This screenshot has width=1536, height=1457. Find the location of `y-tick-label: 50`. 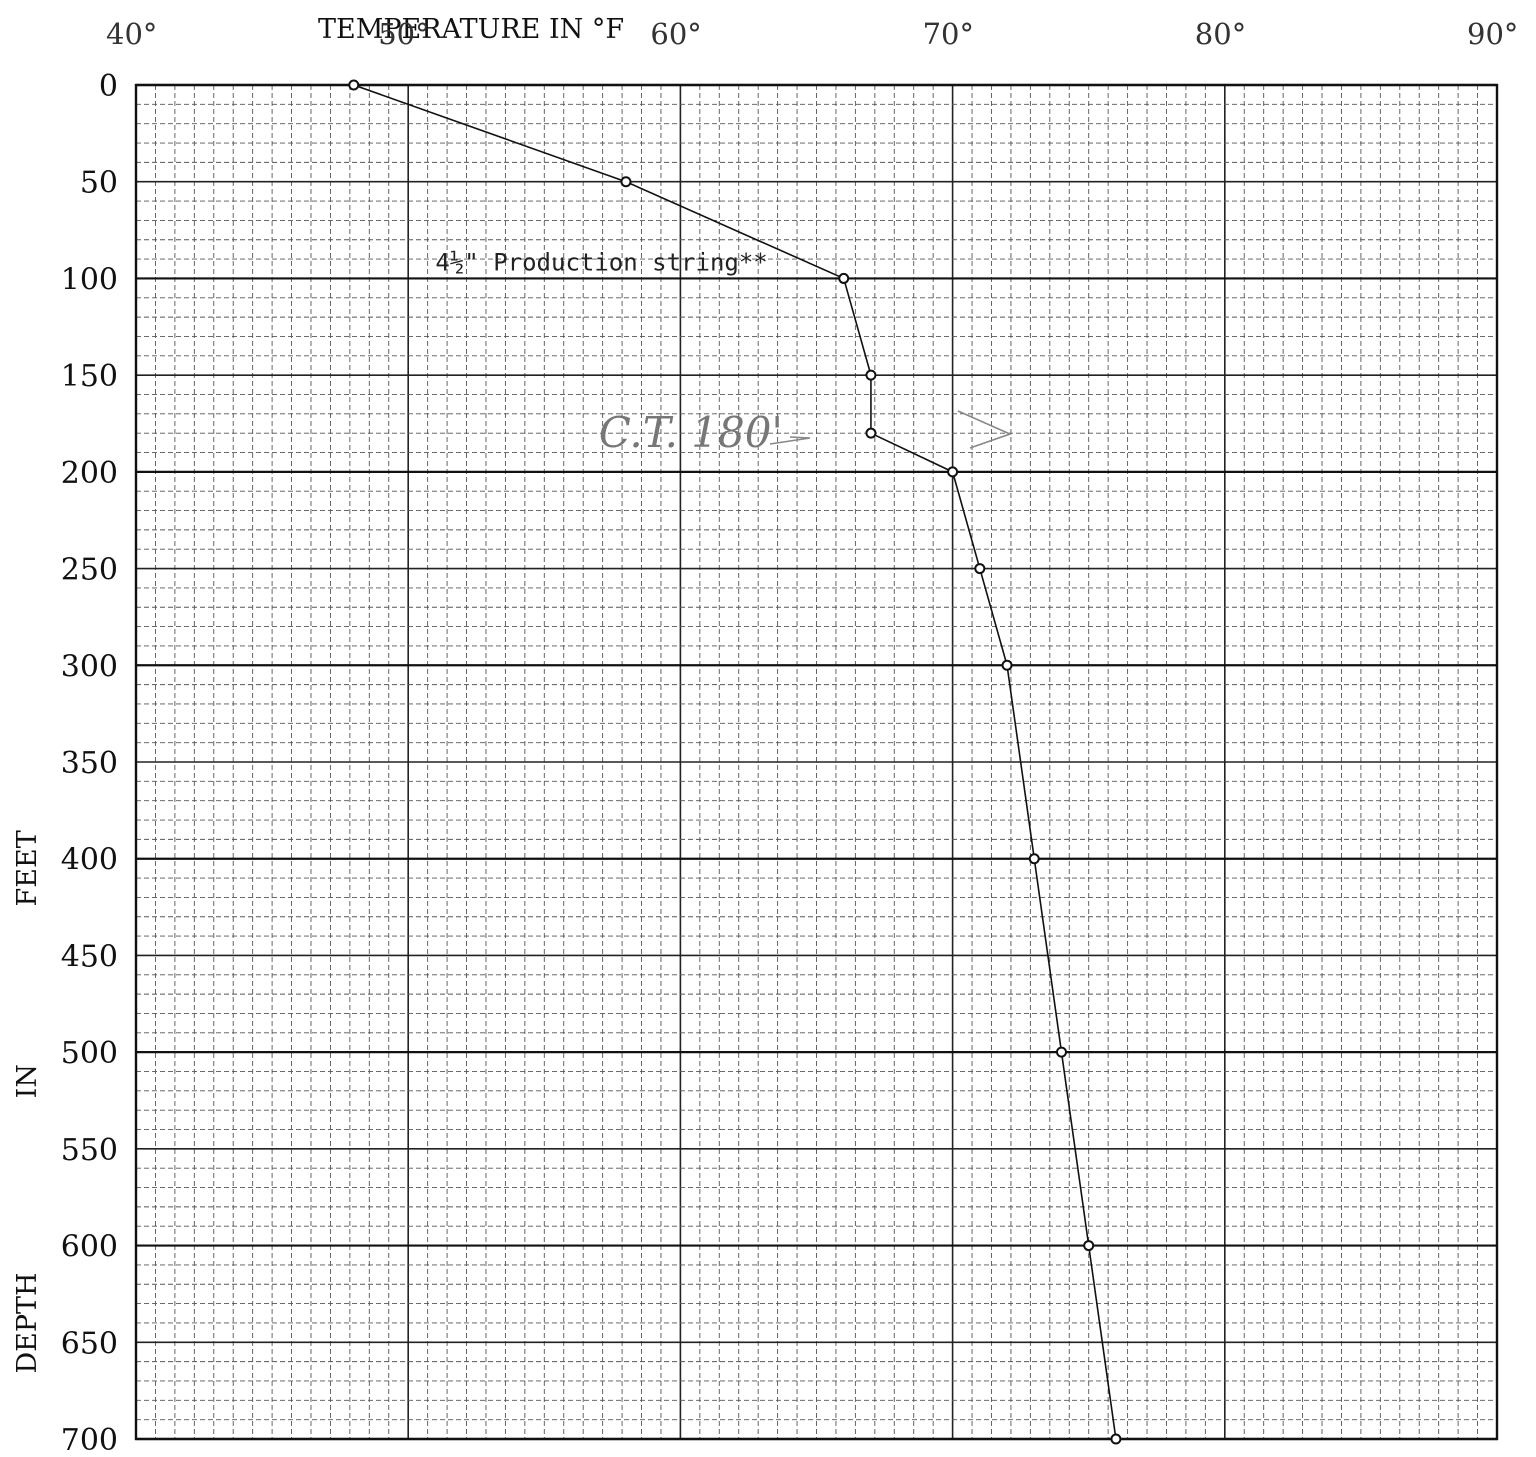

y-tick-label: 50 is located at coordinates (99, 183).